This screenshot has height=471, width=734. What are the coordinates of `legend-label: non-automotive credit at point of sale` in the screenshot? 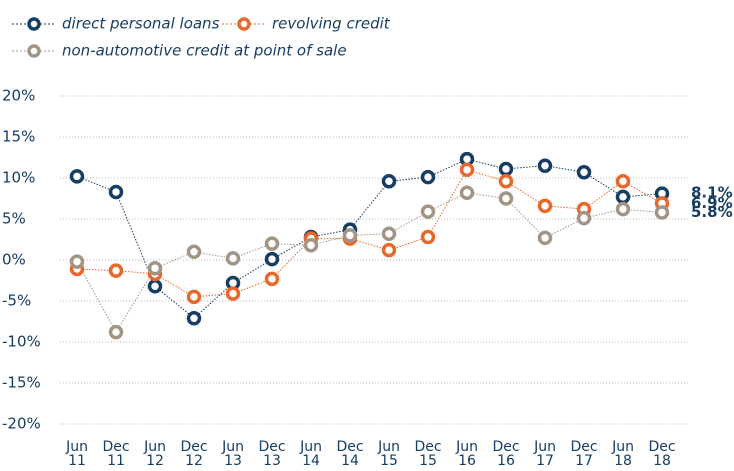 It's located at (204, 51).